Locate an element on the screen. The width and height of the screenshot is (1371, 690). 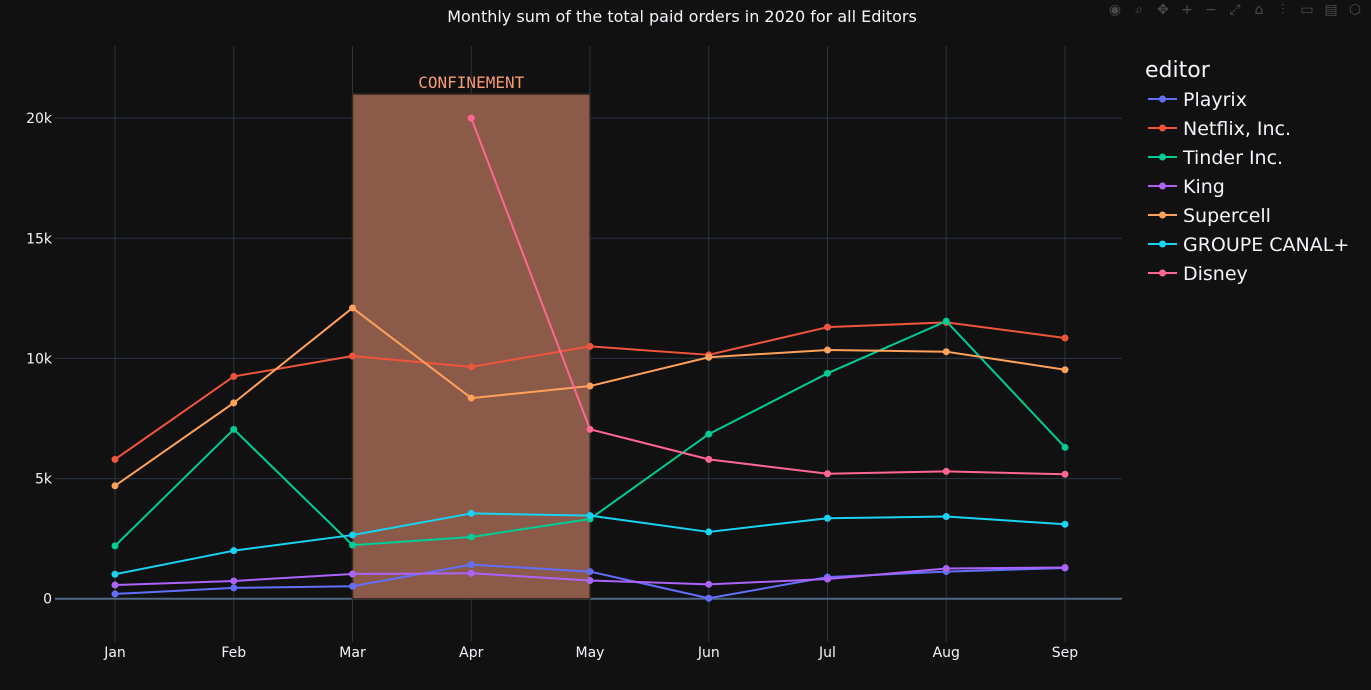
legend-item: King is located at coordinates (1186, 187).